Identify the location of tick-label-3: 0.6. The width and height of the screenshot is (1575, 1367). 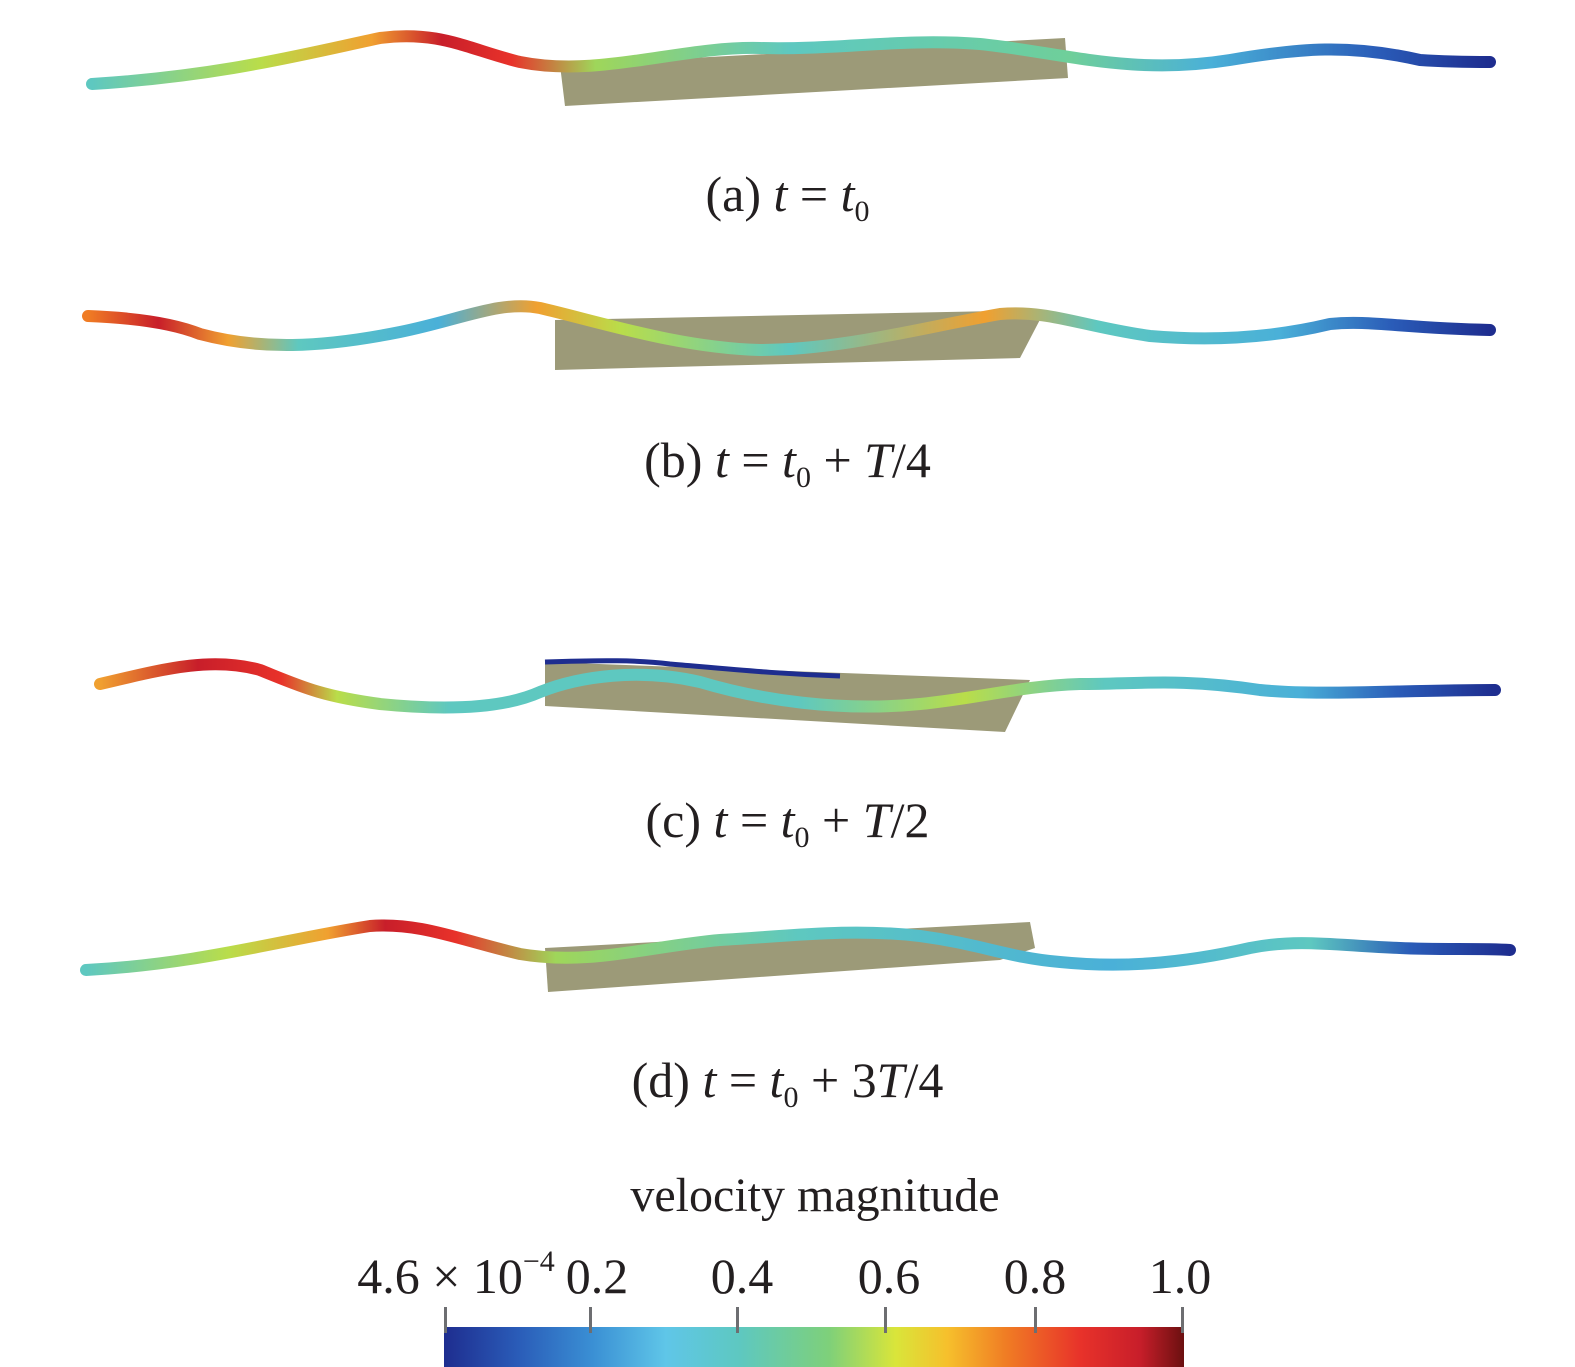
(889, 1276).